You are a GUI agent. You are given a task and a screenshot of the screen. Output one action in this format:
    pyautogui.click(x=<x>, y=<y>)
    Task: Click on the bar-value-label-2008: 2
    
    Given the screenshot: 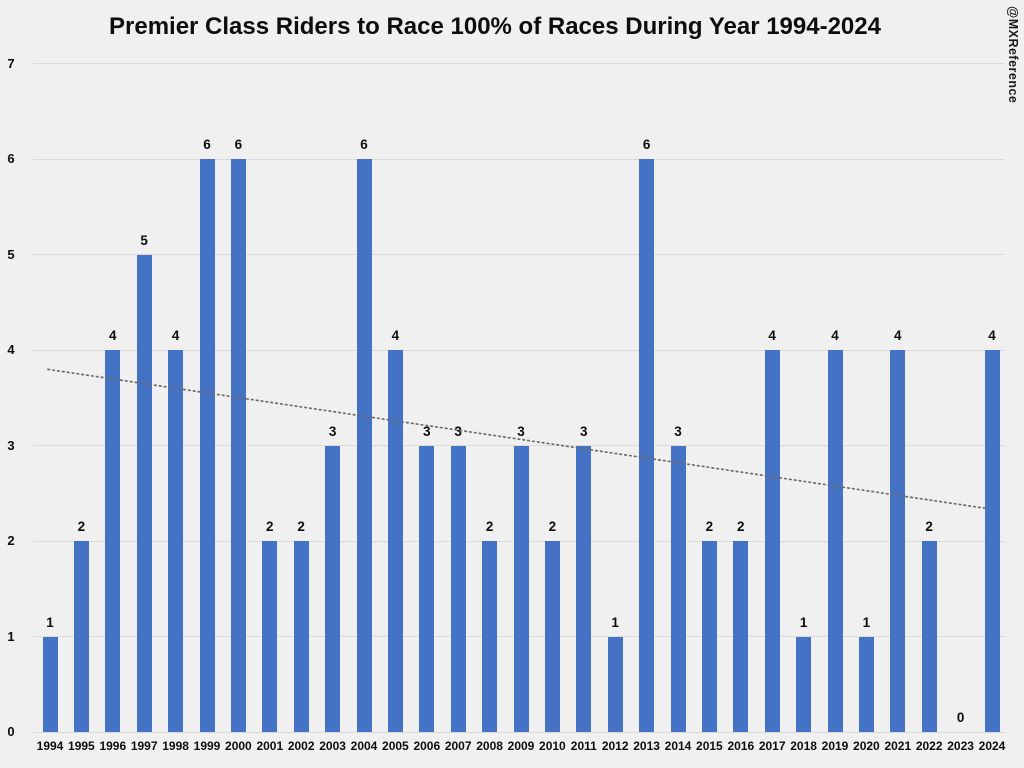 What is the action you would take?
    pyautogui.click(x=489, y=527)
    